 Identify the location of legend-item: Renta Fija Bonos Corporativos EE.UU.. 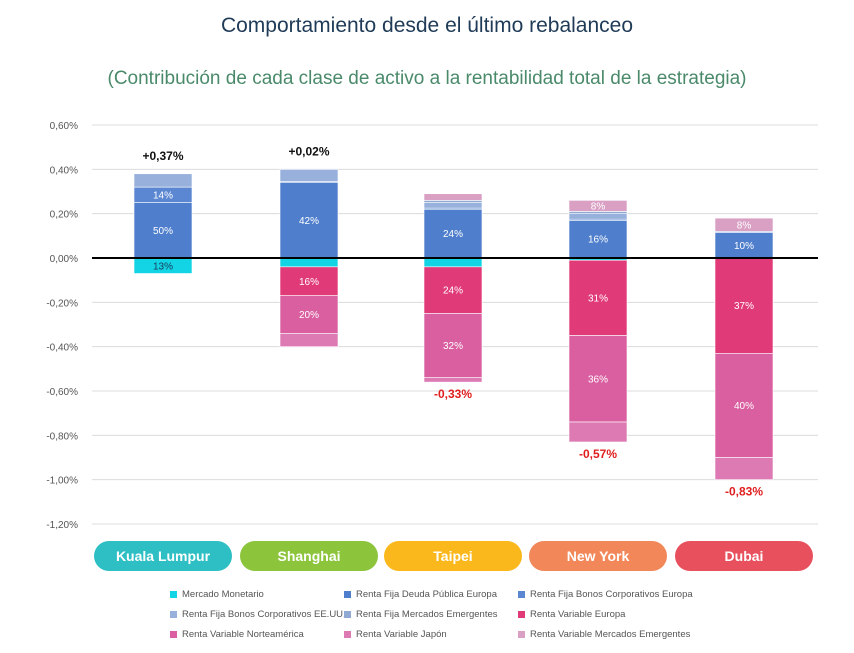
(258, 614).